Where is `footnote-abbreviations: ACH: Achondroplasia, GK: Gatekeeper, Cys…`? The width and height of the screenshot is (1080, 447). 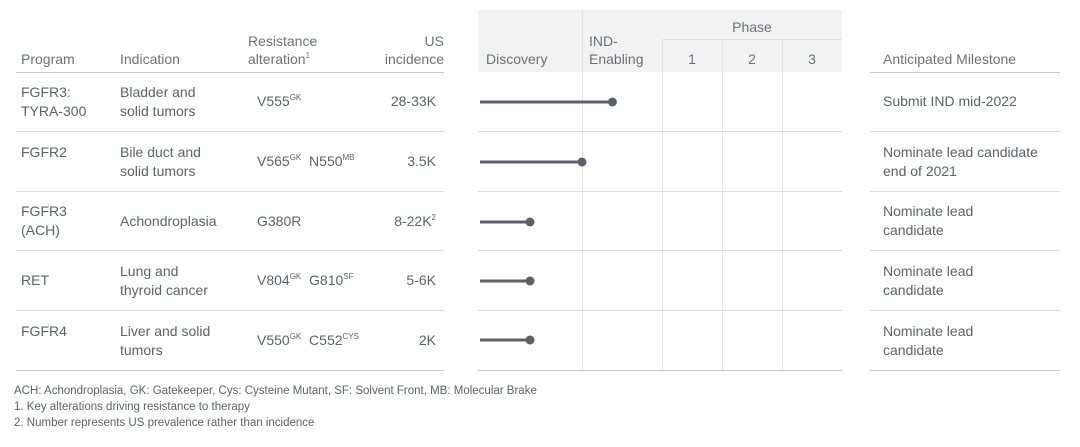
footnote-abbreviations: ACH: Achondroplasia, GK: Gatekeeper, Cys… is located at coordinates (275, 391).